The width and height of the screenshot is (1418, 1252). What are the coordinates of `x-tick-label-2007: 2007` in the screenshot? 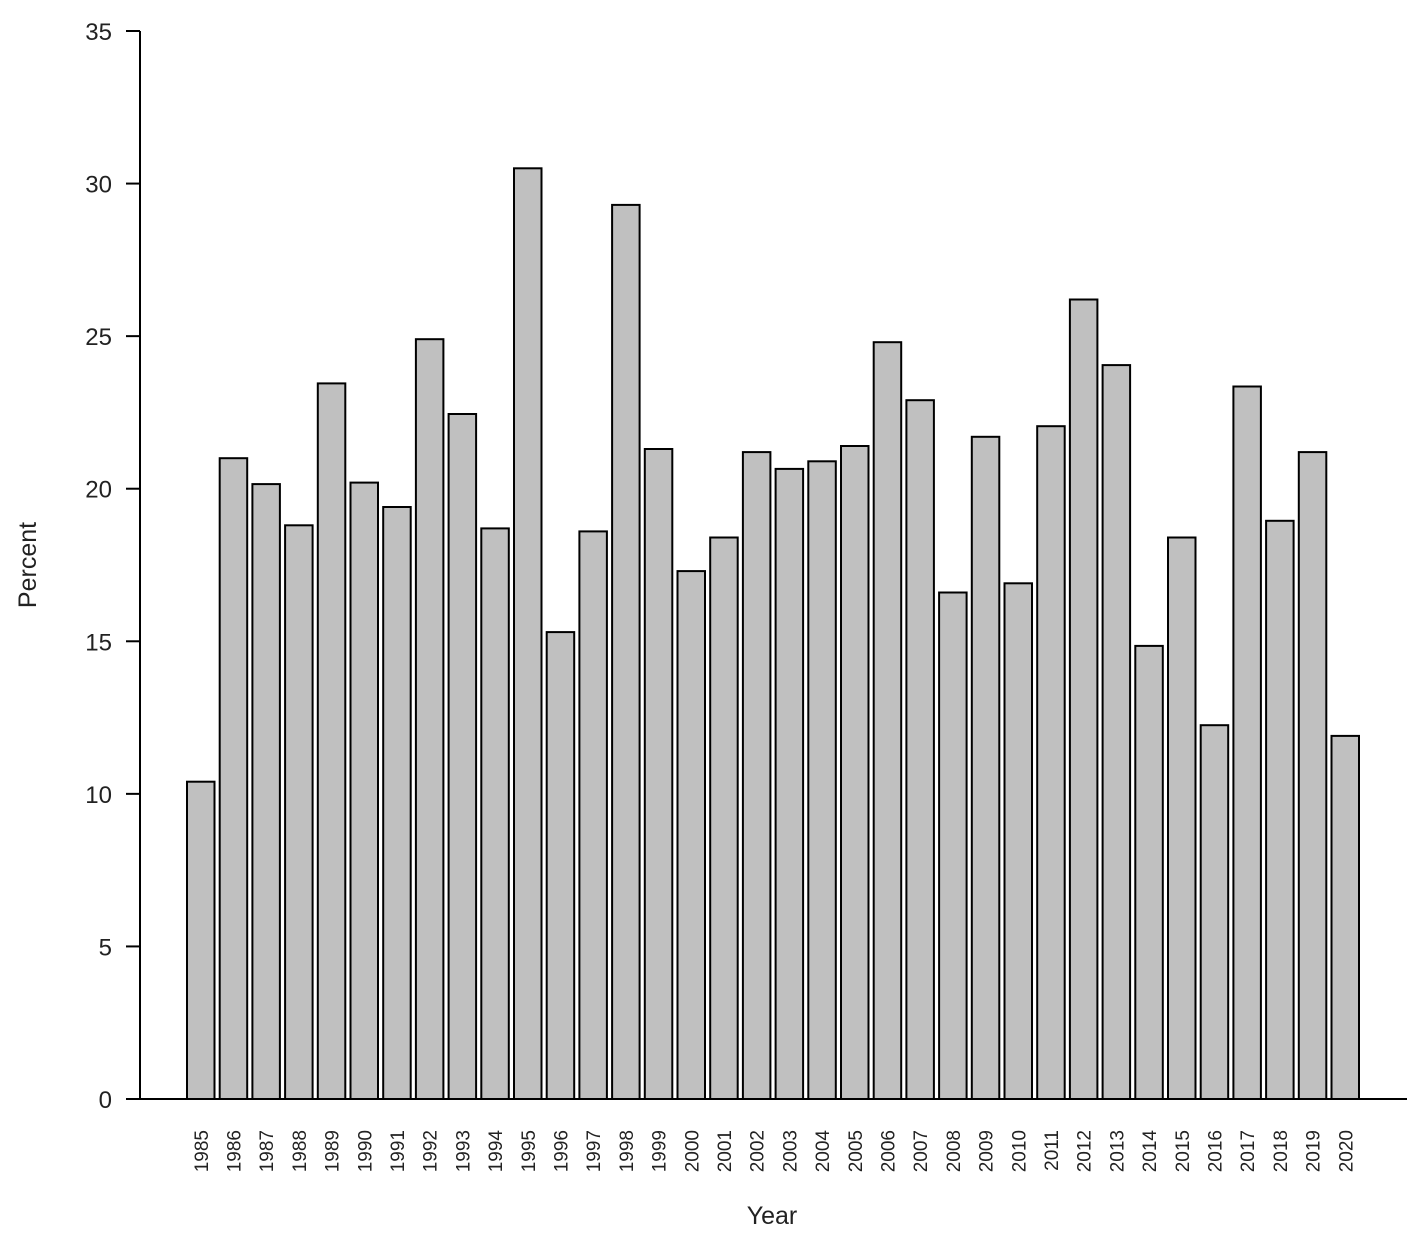 It's located at (921, 1151).